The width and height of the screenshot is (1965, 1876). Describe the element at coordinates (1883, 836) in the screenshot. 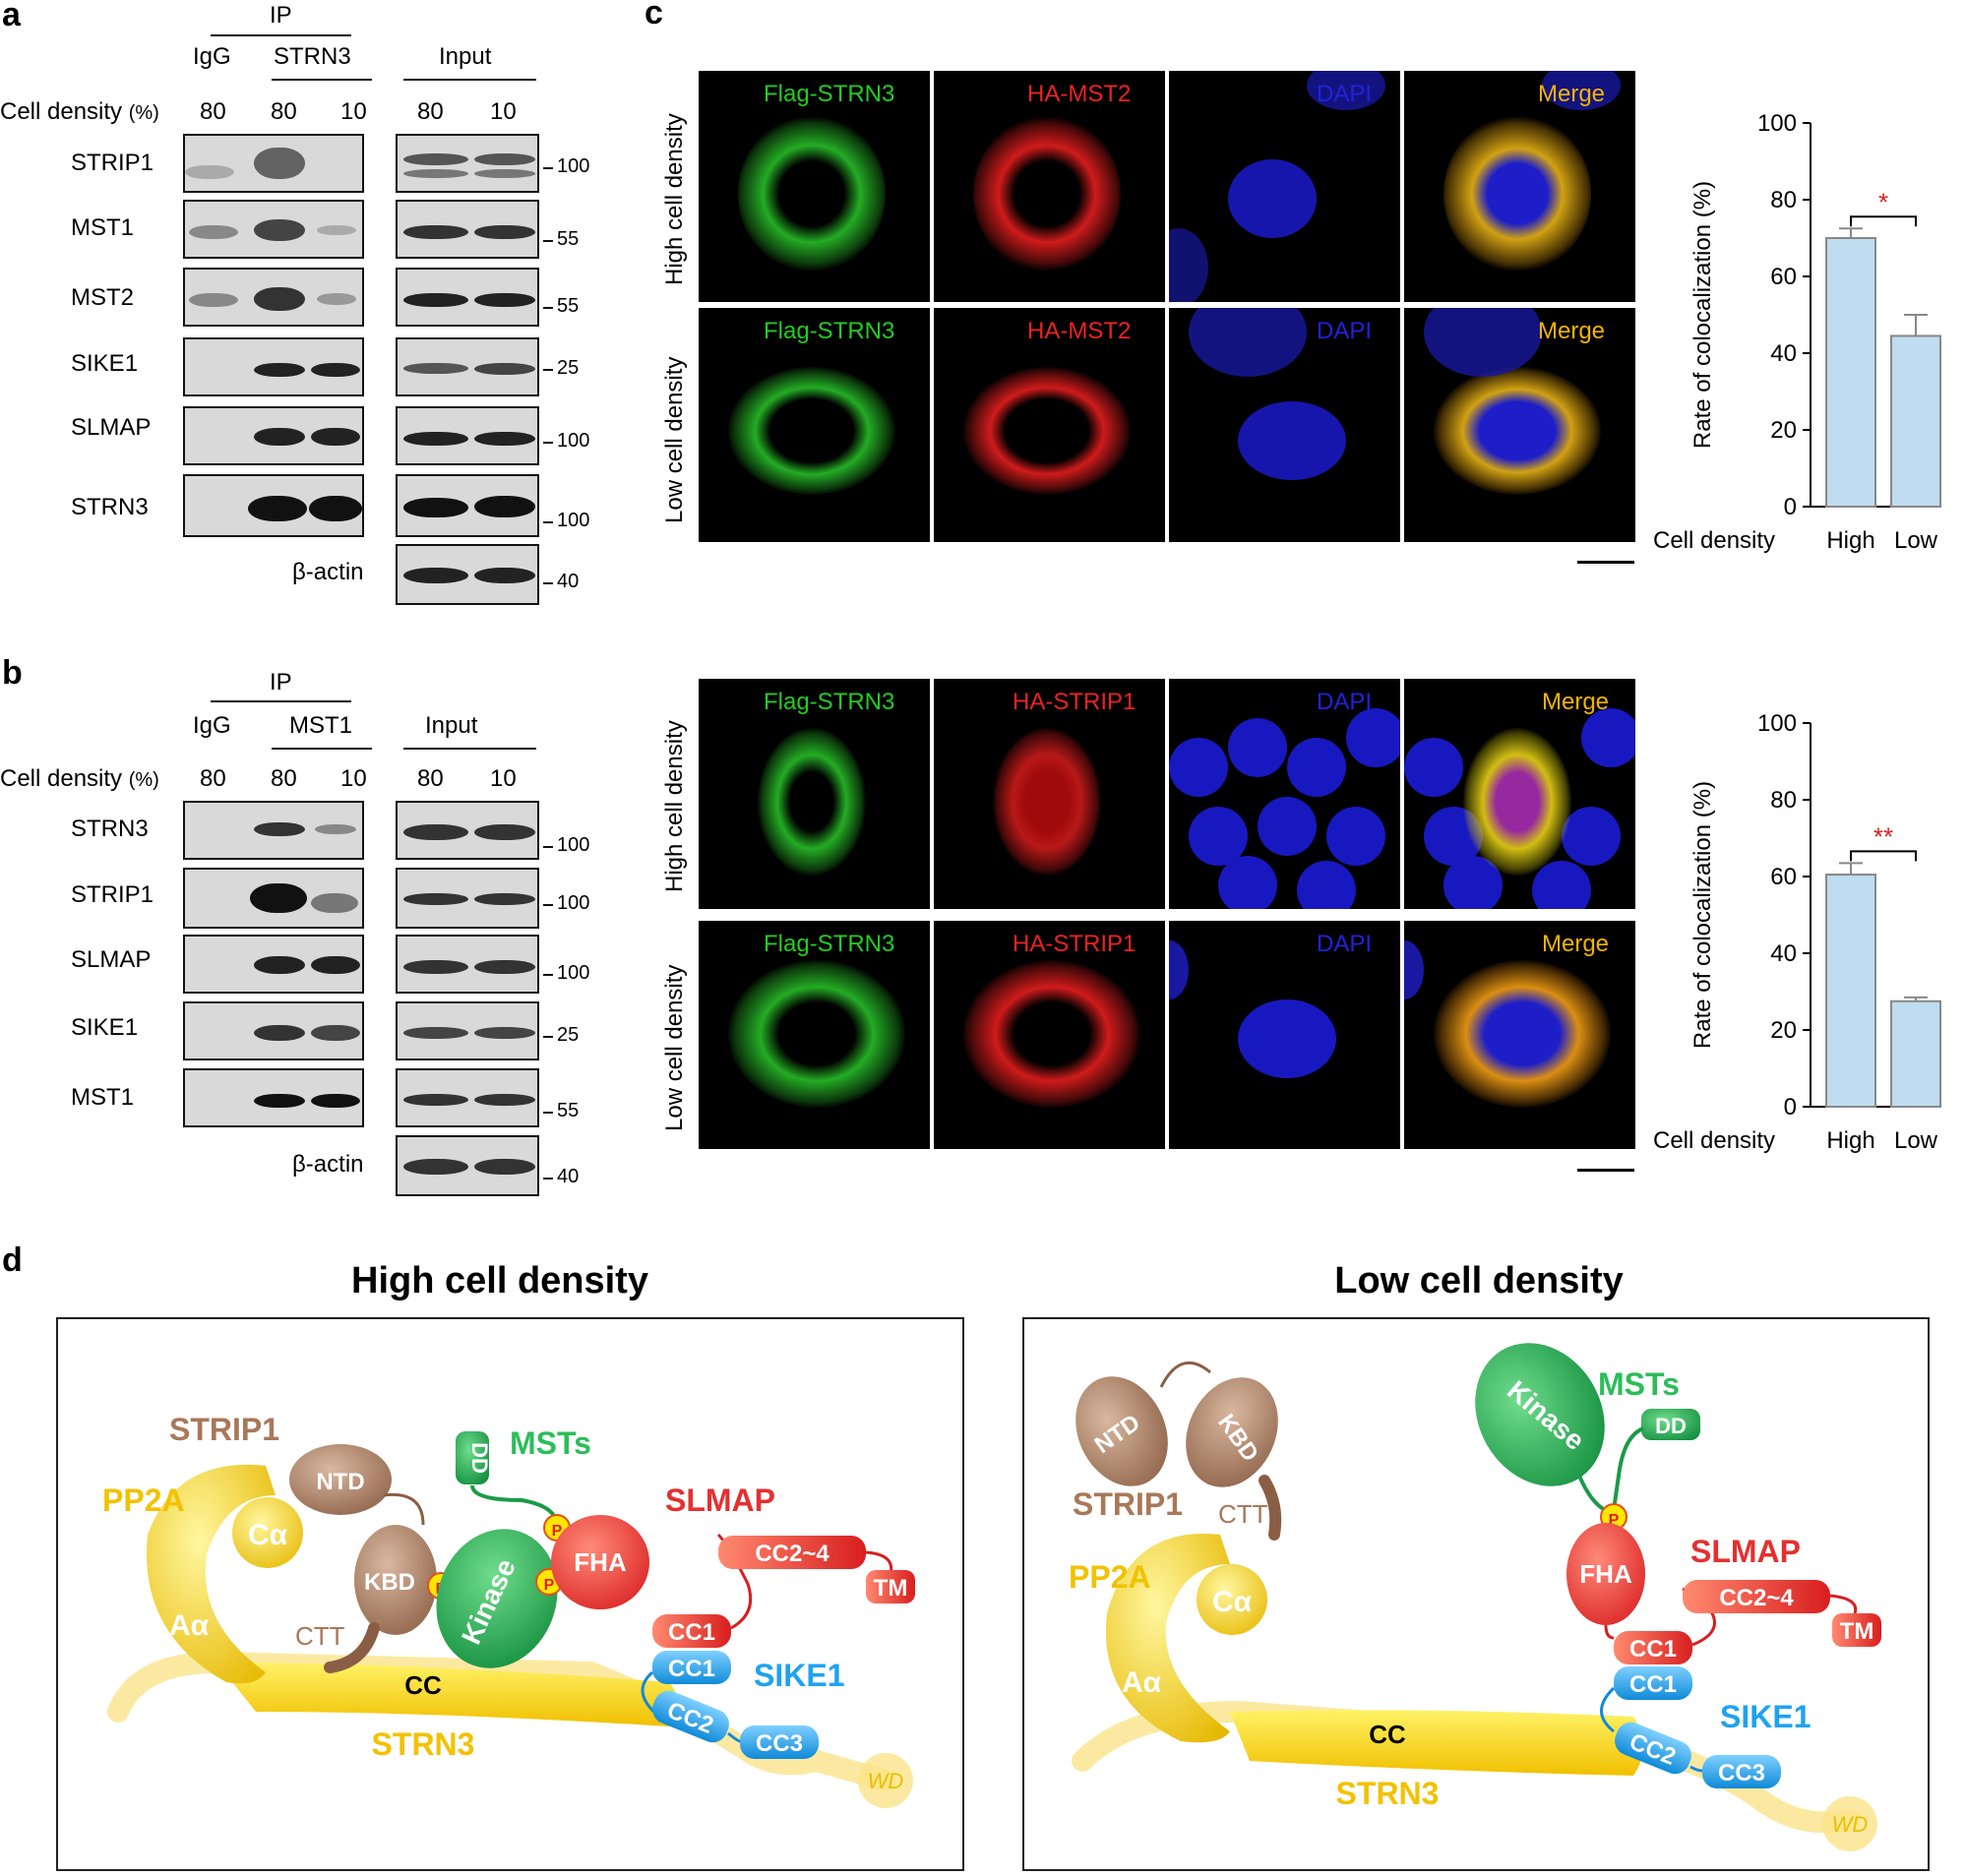

I see `significance-marker: **` at that location.